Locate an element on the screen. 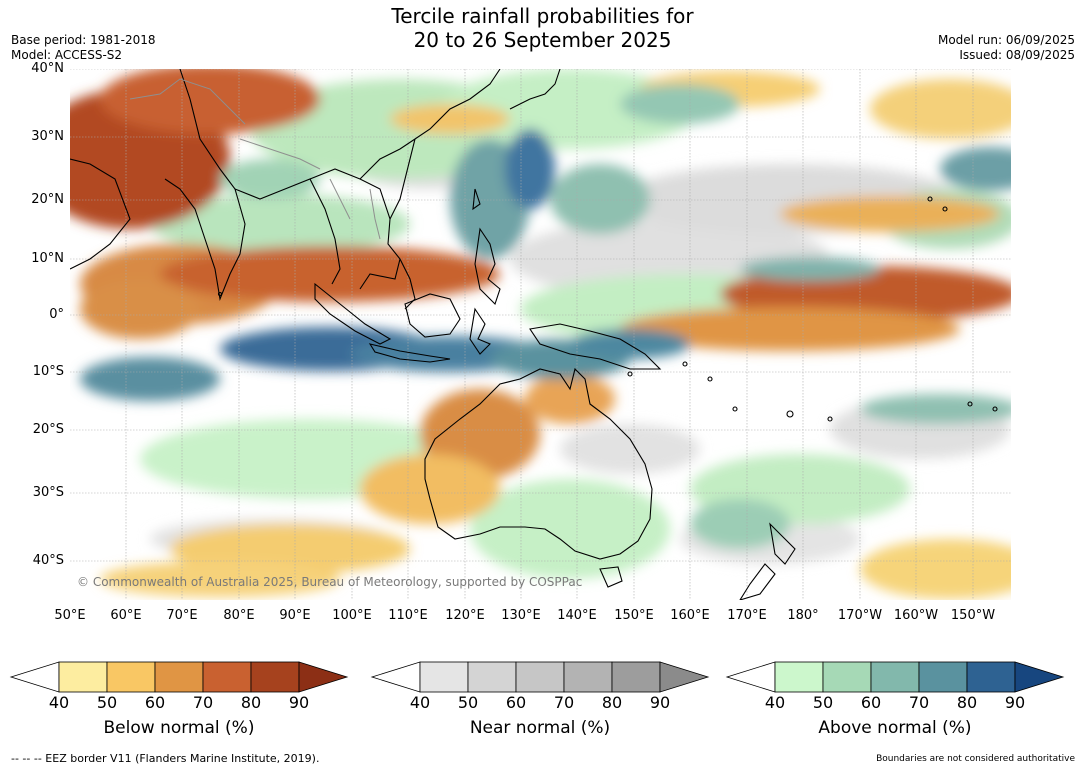  lat-label-30s: 30°S is located at coordinates (48, 492).